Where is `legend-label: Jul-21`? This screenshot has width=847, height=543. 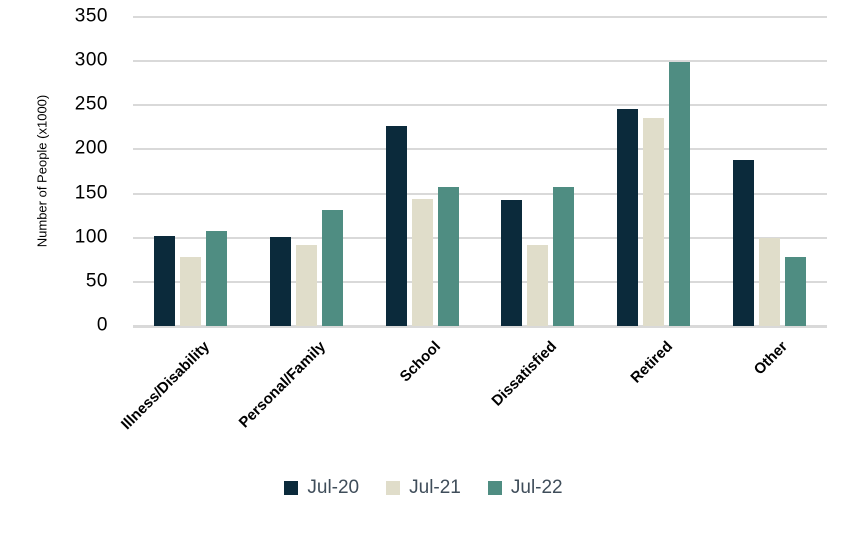 legend-label: Jul-21 is located at coordinates (435, 487).